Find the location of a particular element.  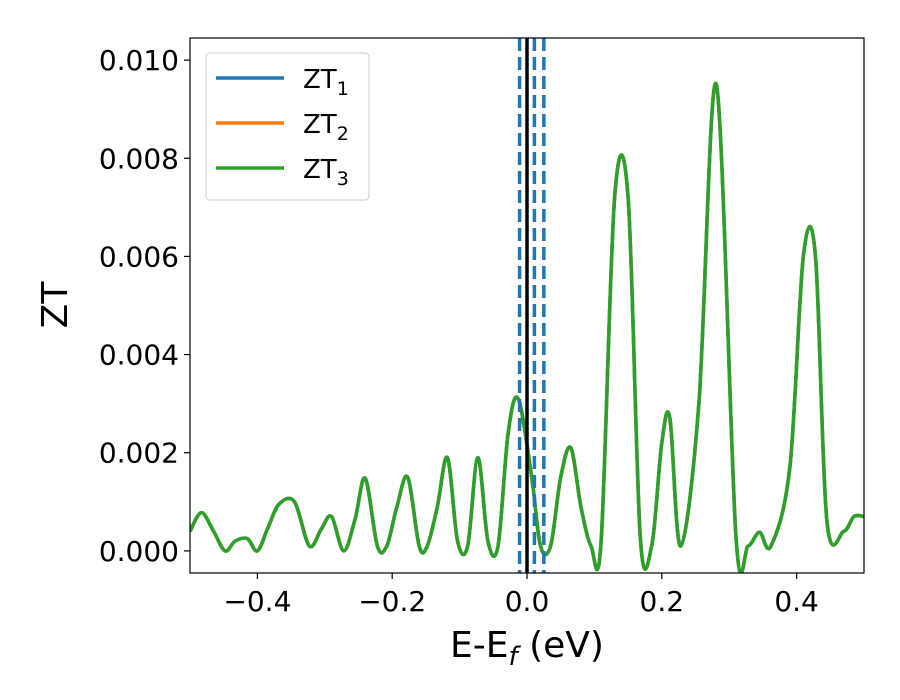

y-axis-label: ZT is located at coordinates (55, 305).